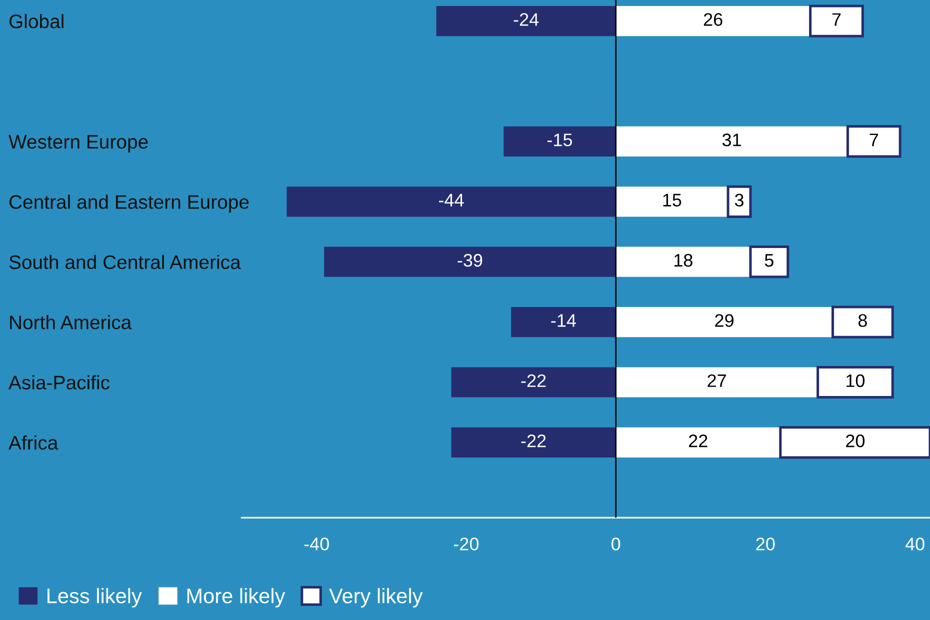 This screenshot has width=930, height=620. What do you see at coordinates (717, 380) in the screenshot?
I see `data-label: 27` at bounding box center [717, 380].